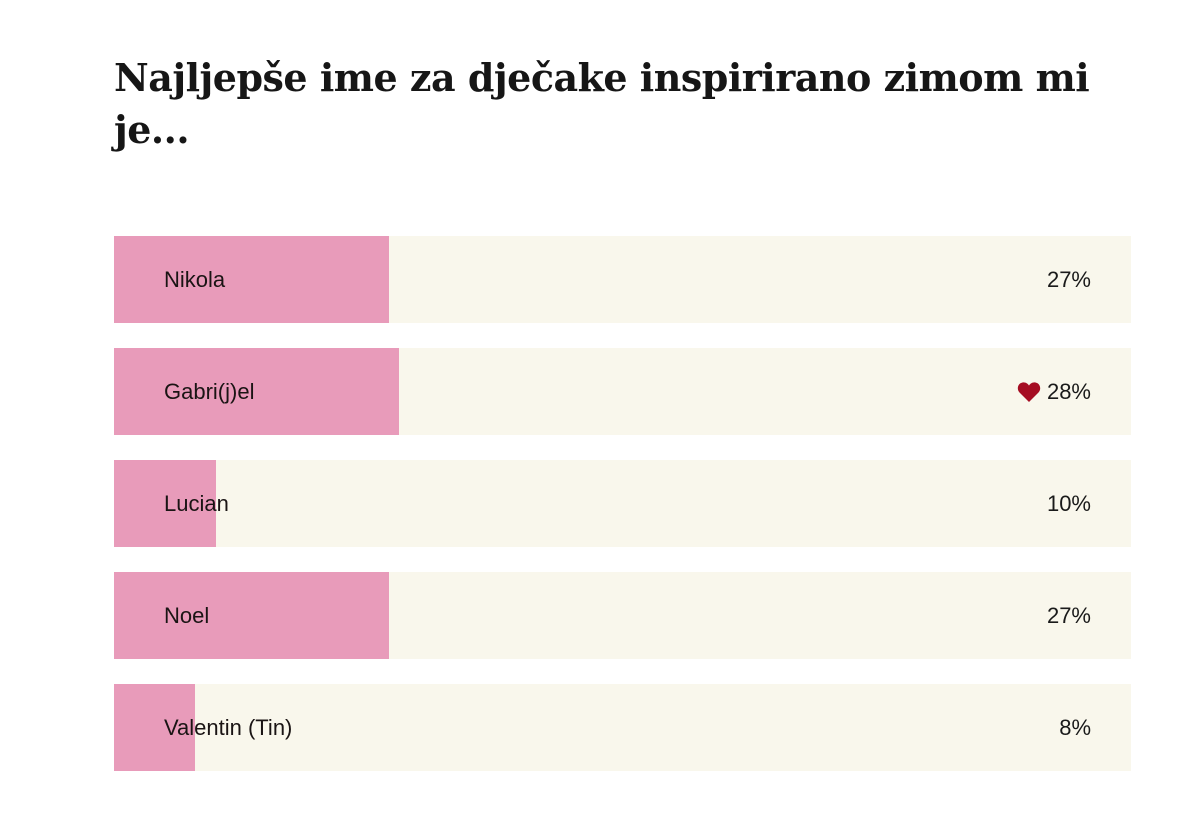 The image size is (1200, 817). I want to click on option-label: Valentin (Tin), so click(228, 727).